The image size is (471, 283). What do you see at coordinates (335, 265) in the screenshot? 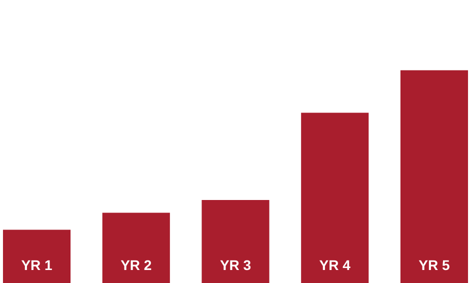
I see `x-tick-label: YR 4` at bounding box center [335, 265].